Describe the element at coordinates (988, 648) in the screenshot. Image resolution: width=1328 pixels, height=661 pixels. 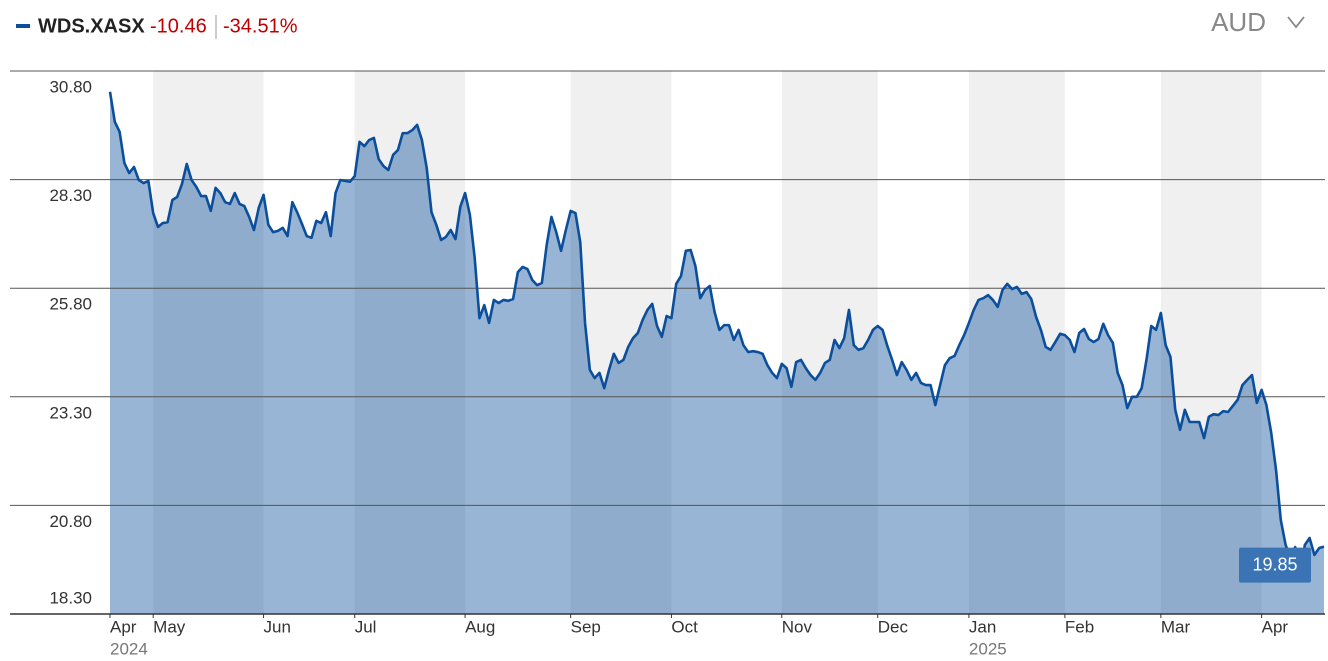
I see `x-year-label: 2025` at that location.